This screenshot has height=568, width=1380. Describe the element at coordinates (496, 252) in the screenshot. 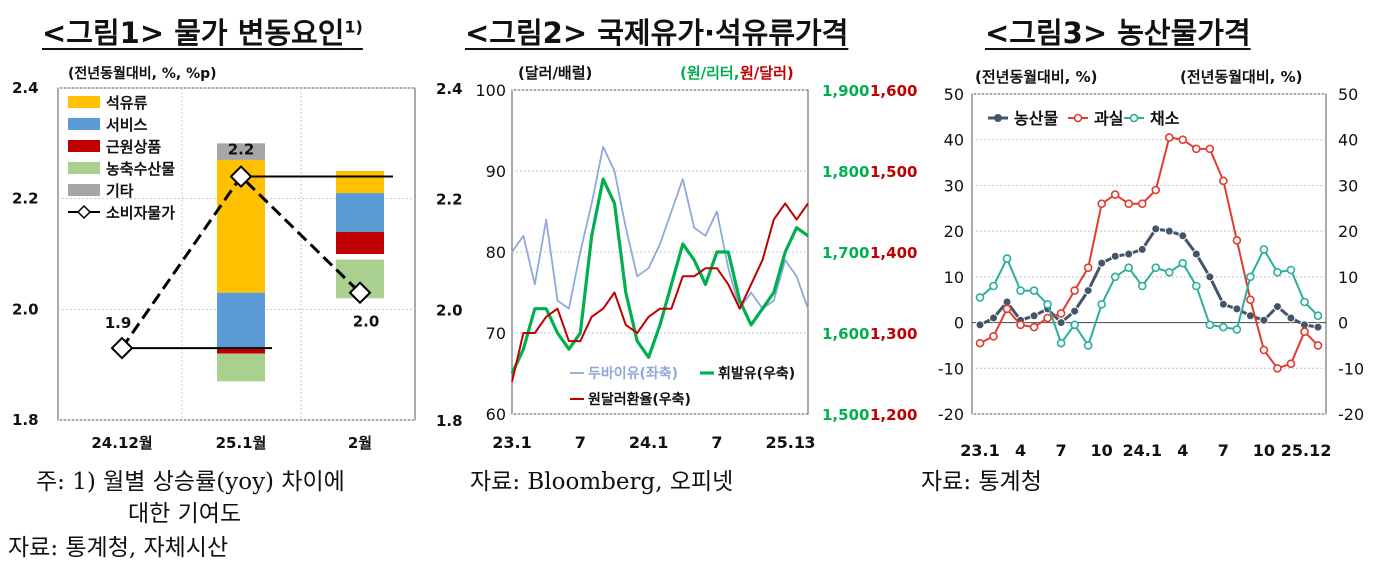

I see `chart2-ytick-left: 80` at that location.